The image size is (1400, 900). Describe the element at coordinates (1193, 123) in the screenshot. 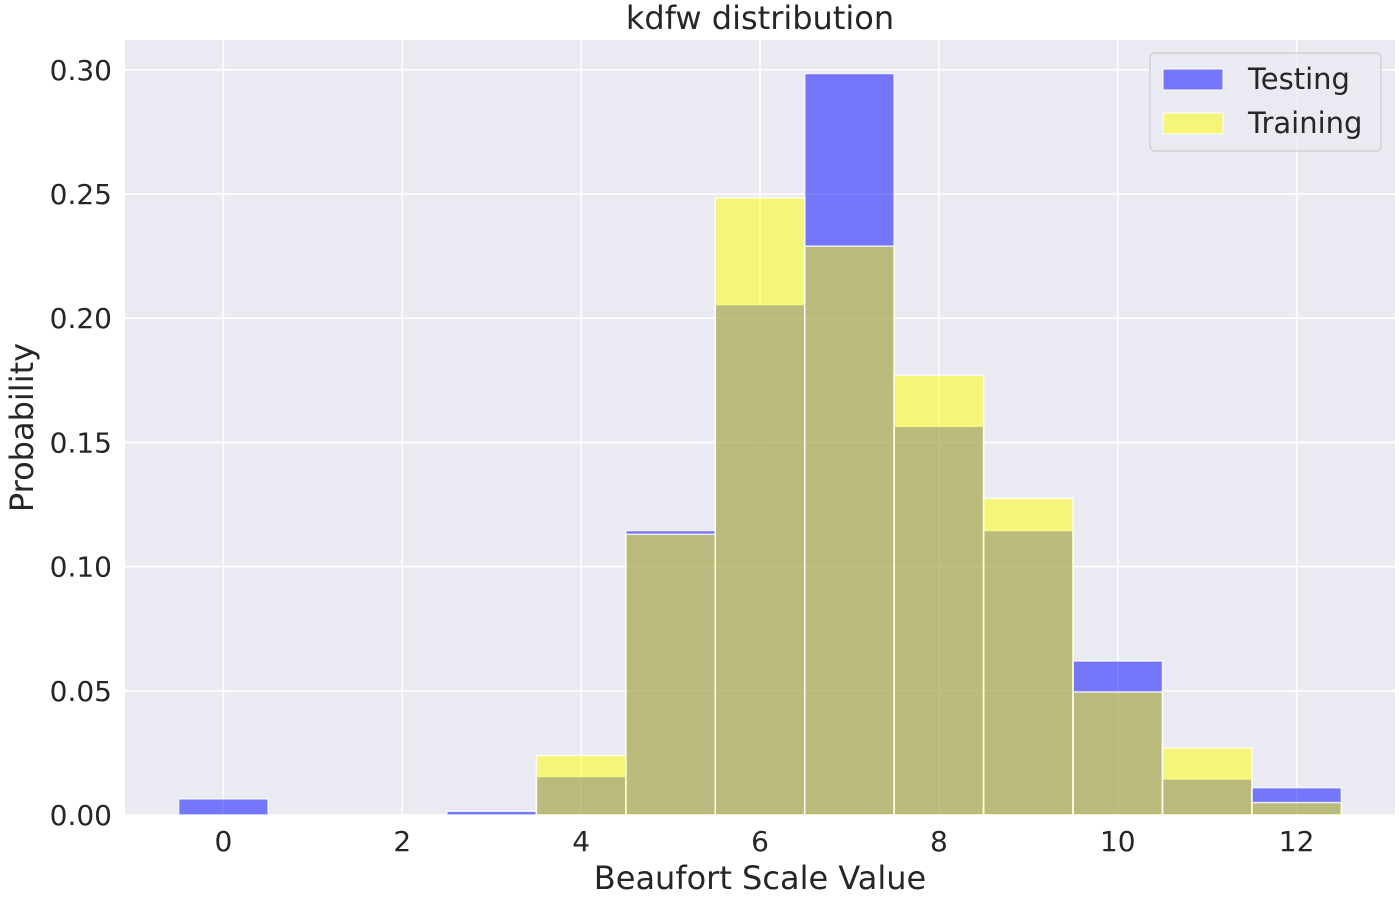

I see `legend-swatch-training` at that location.